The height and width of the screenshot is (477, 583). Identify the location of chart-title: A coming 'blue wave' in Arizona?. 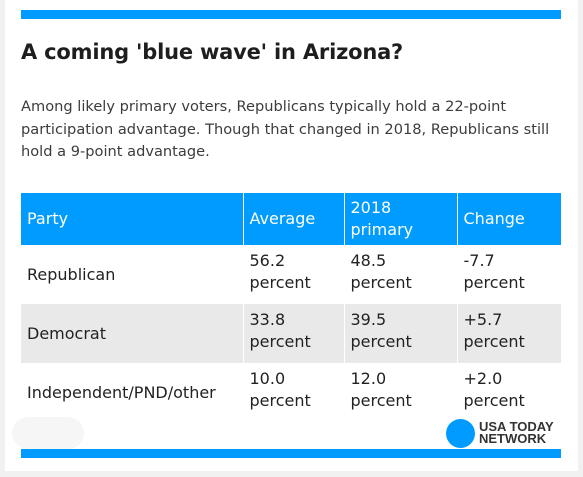
(212, 52).